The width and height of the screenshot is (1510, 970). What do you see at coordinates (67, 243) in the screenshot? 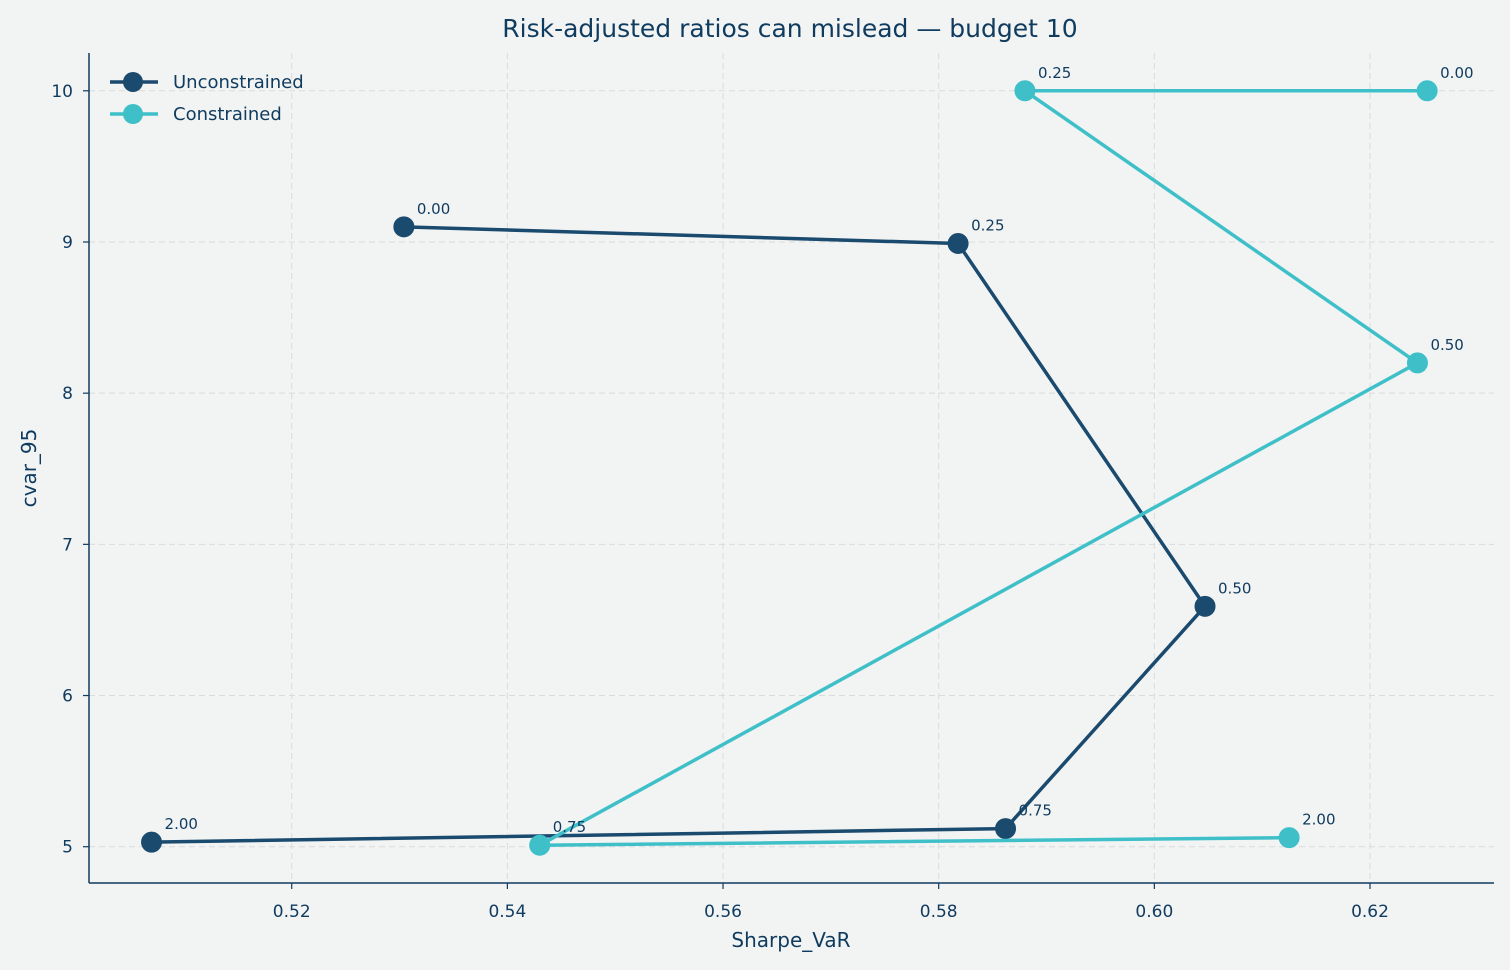
I see `y-tick-label: 9` at bounding box center [67, 243].